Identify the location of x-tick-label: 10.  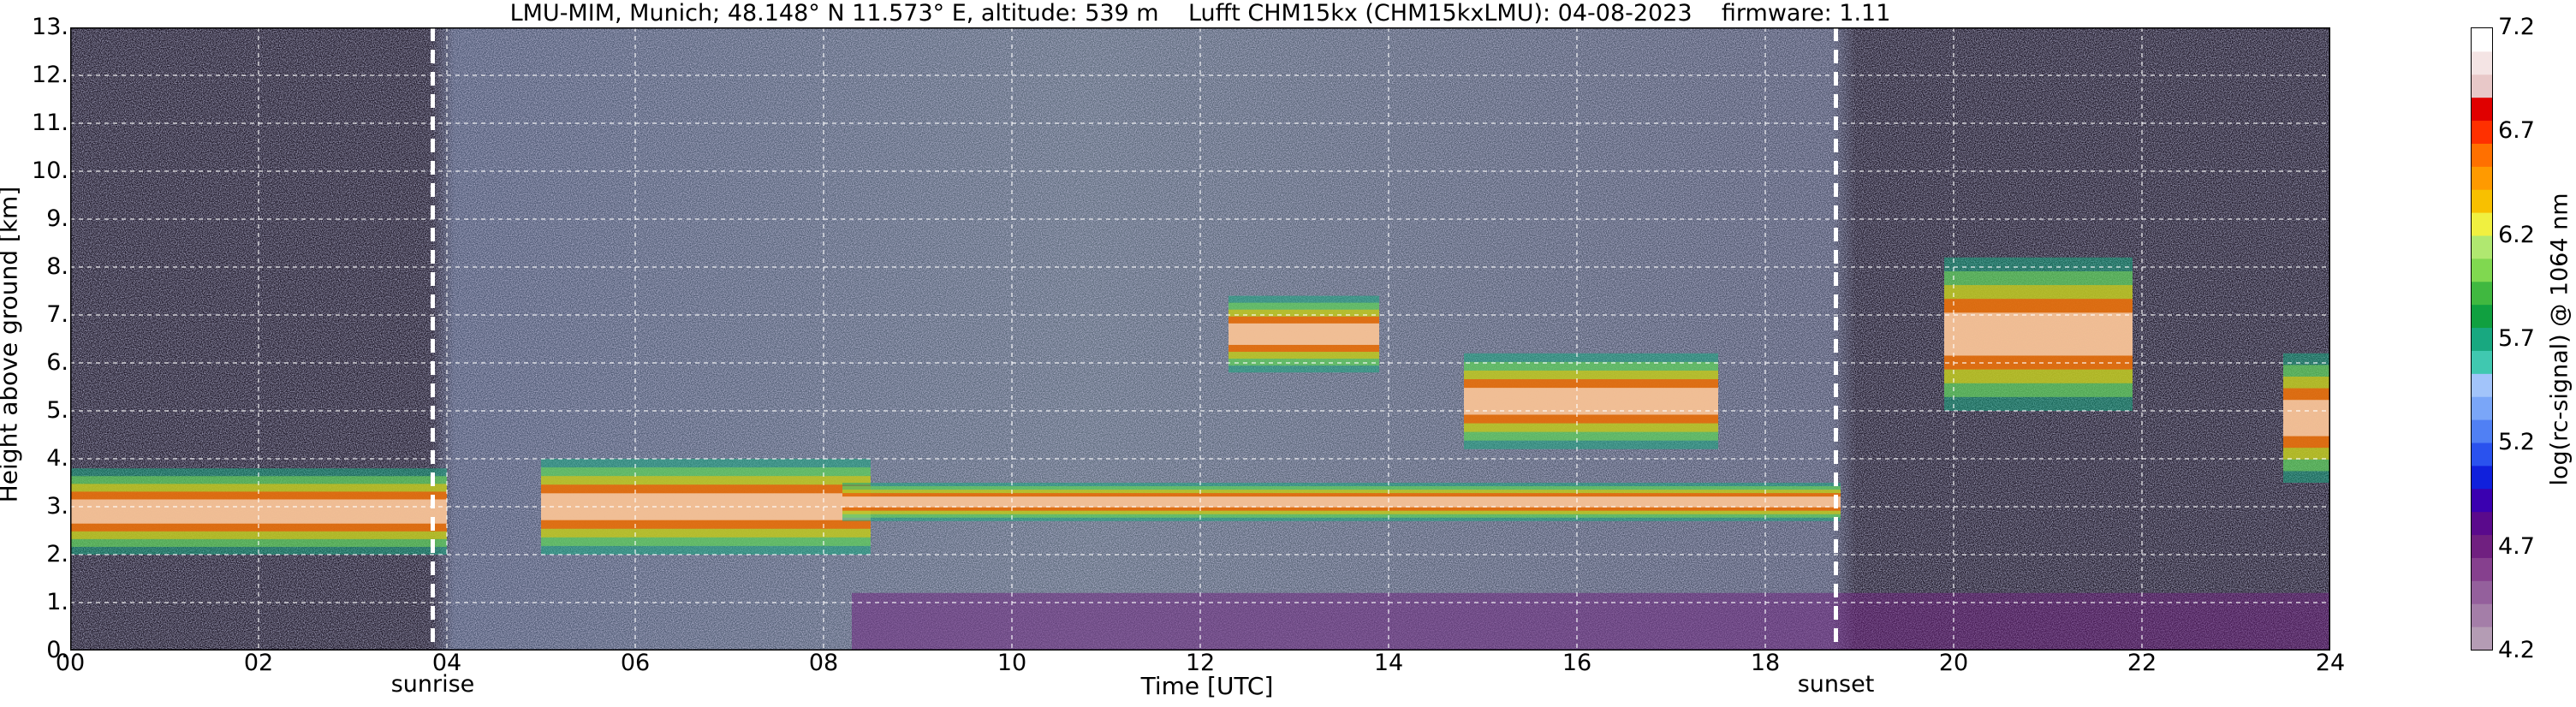
(1011, 663).